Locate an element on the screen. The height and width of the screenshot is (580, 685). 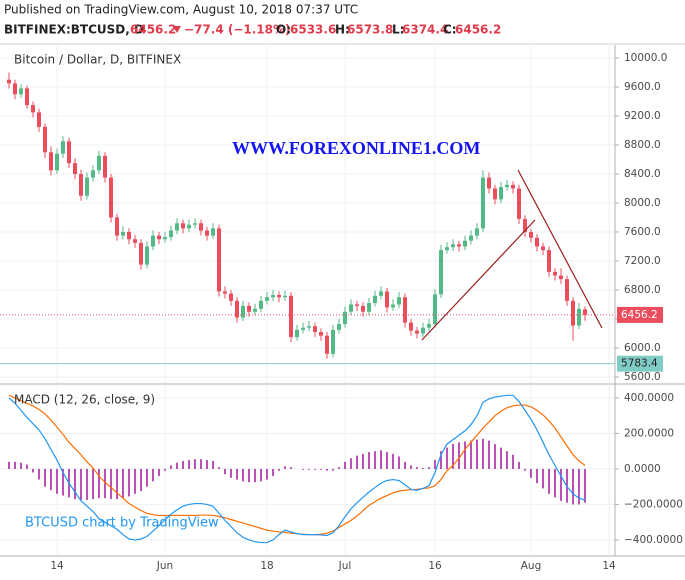
y-tick-label: 5600.0 is located at coordinates (642, 377).